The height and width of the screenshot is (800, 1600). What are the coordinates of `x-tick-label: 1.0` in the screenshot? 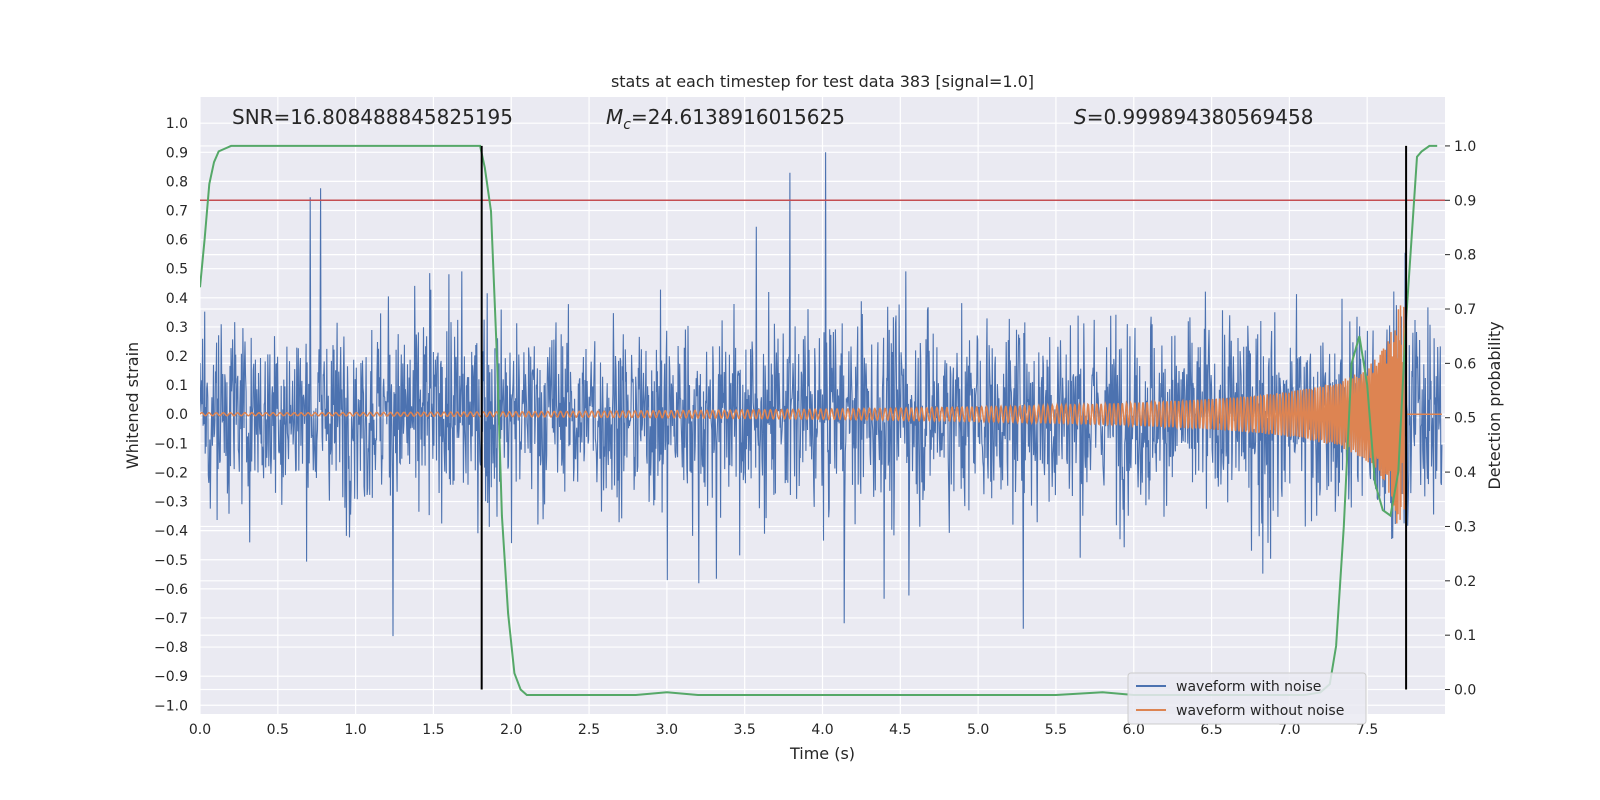 It's located at (355, 730).